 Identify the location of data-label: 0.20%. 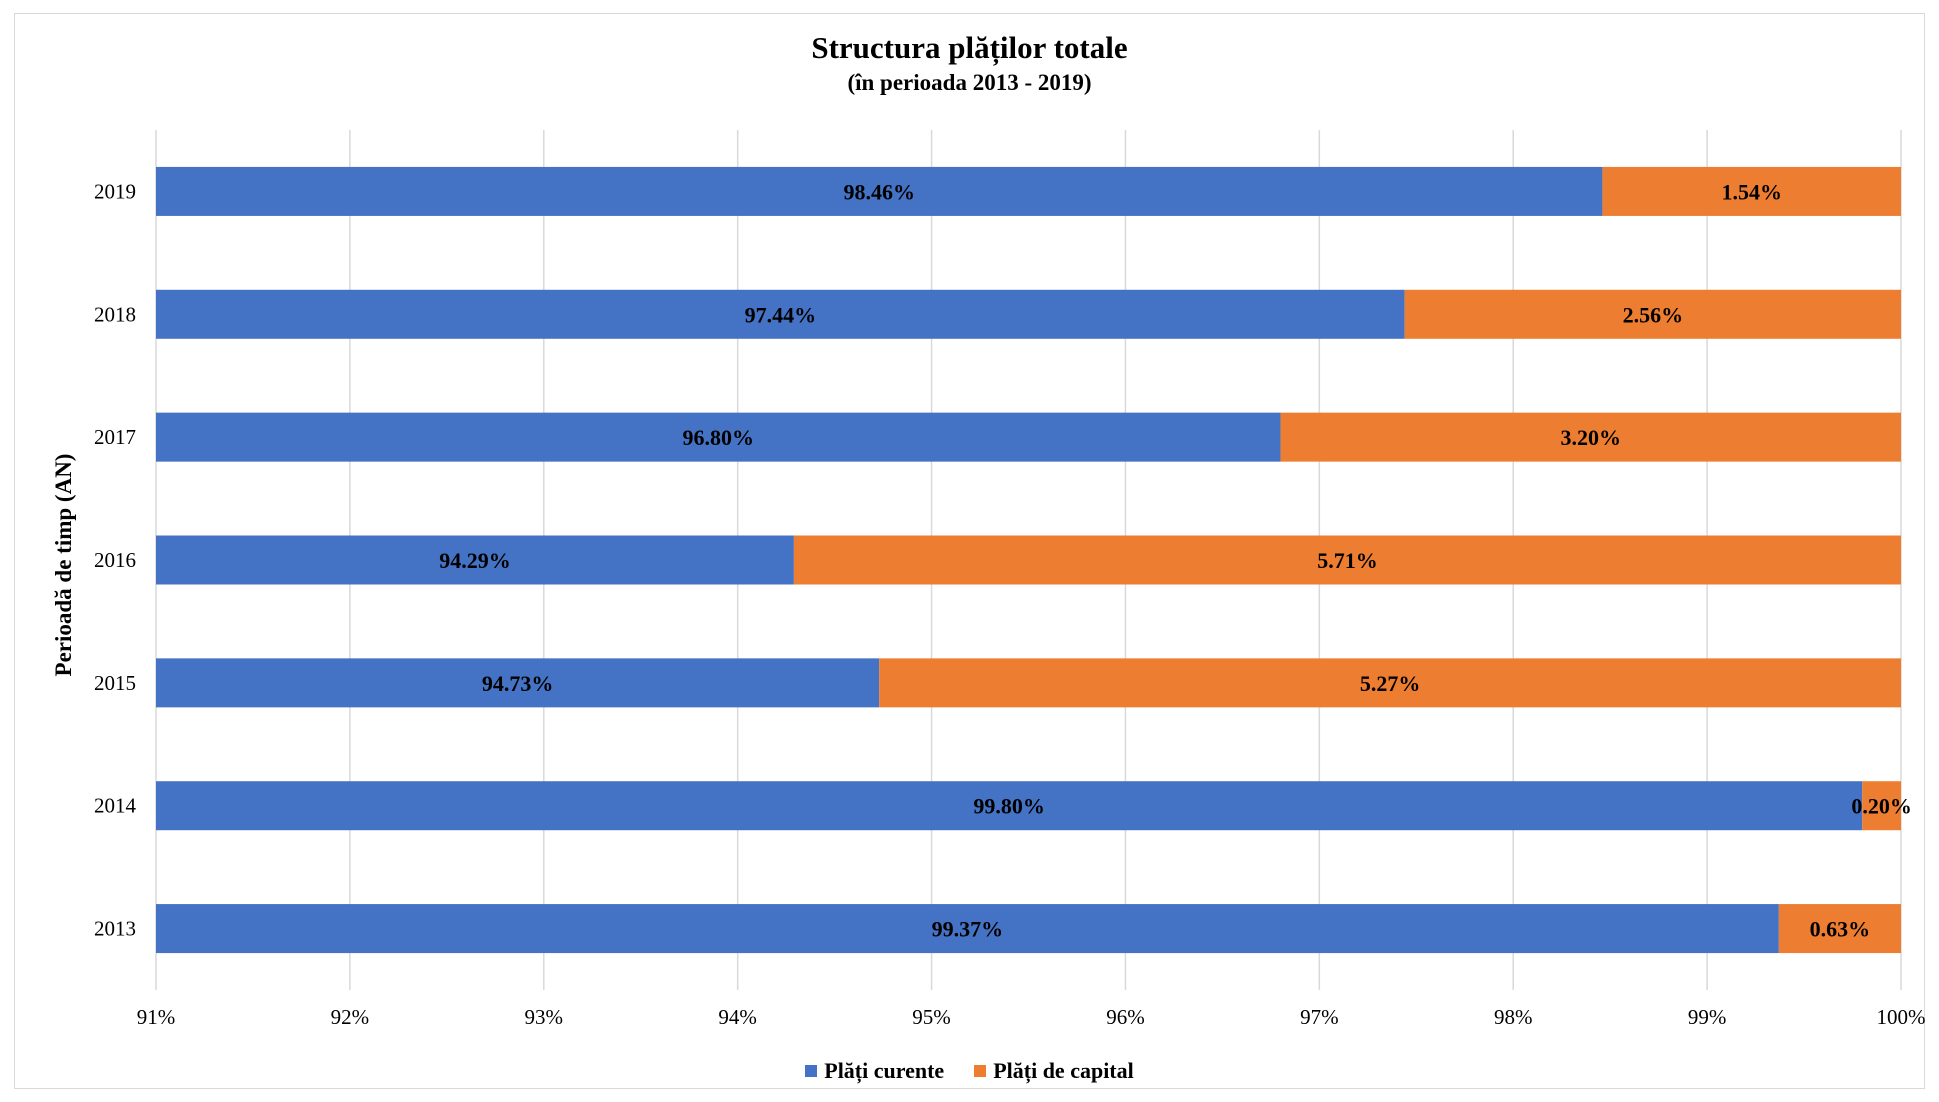
(1881, 806).